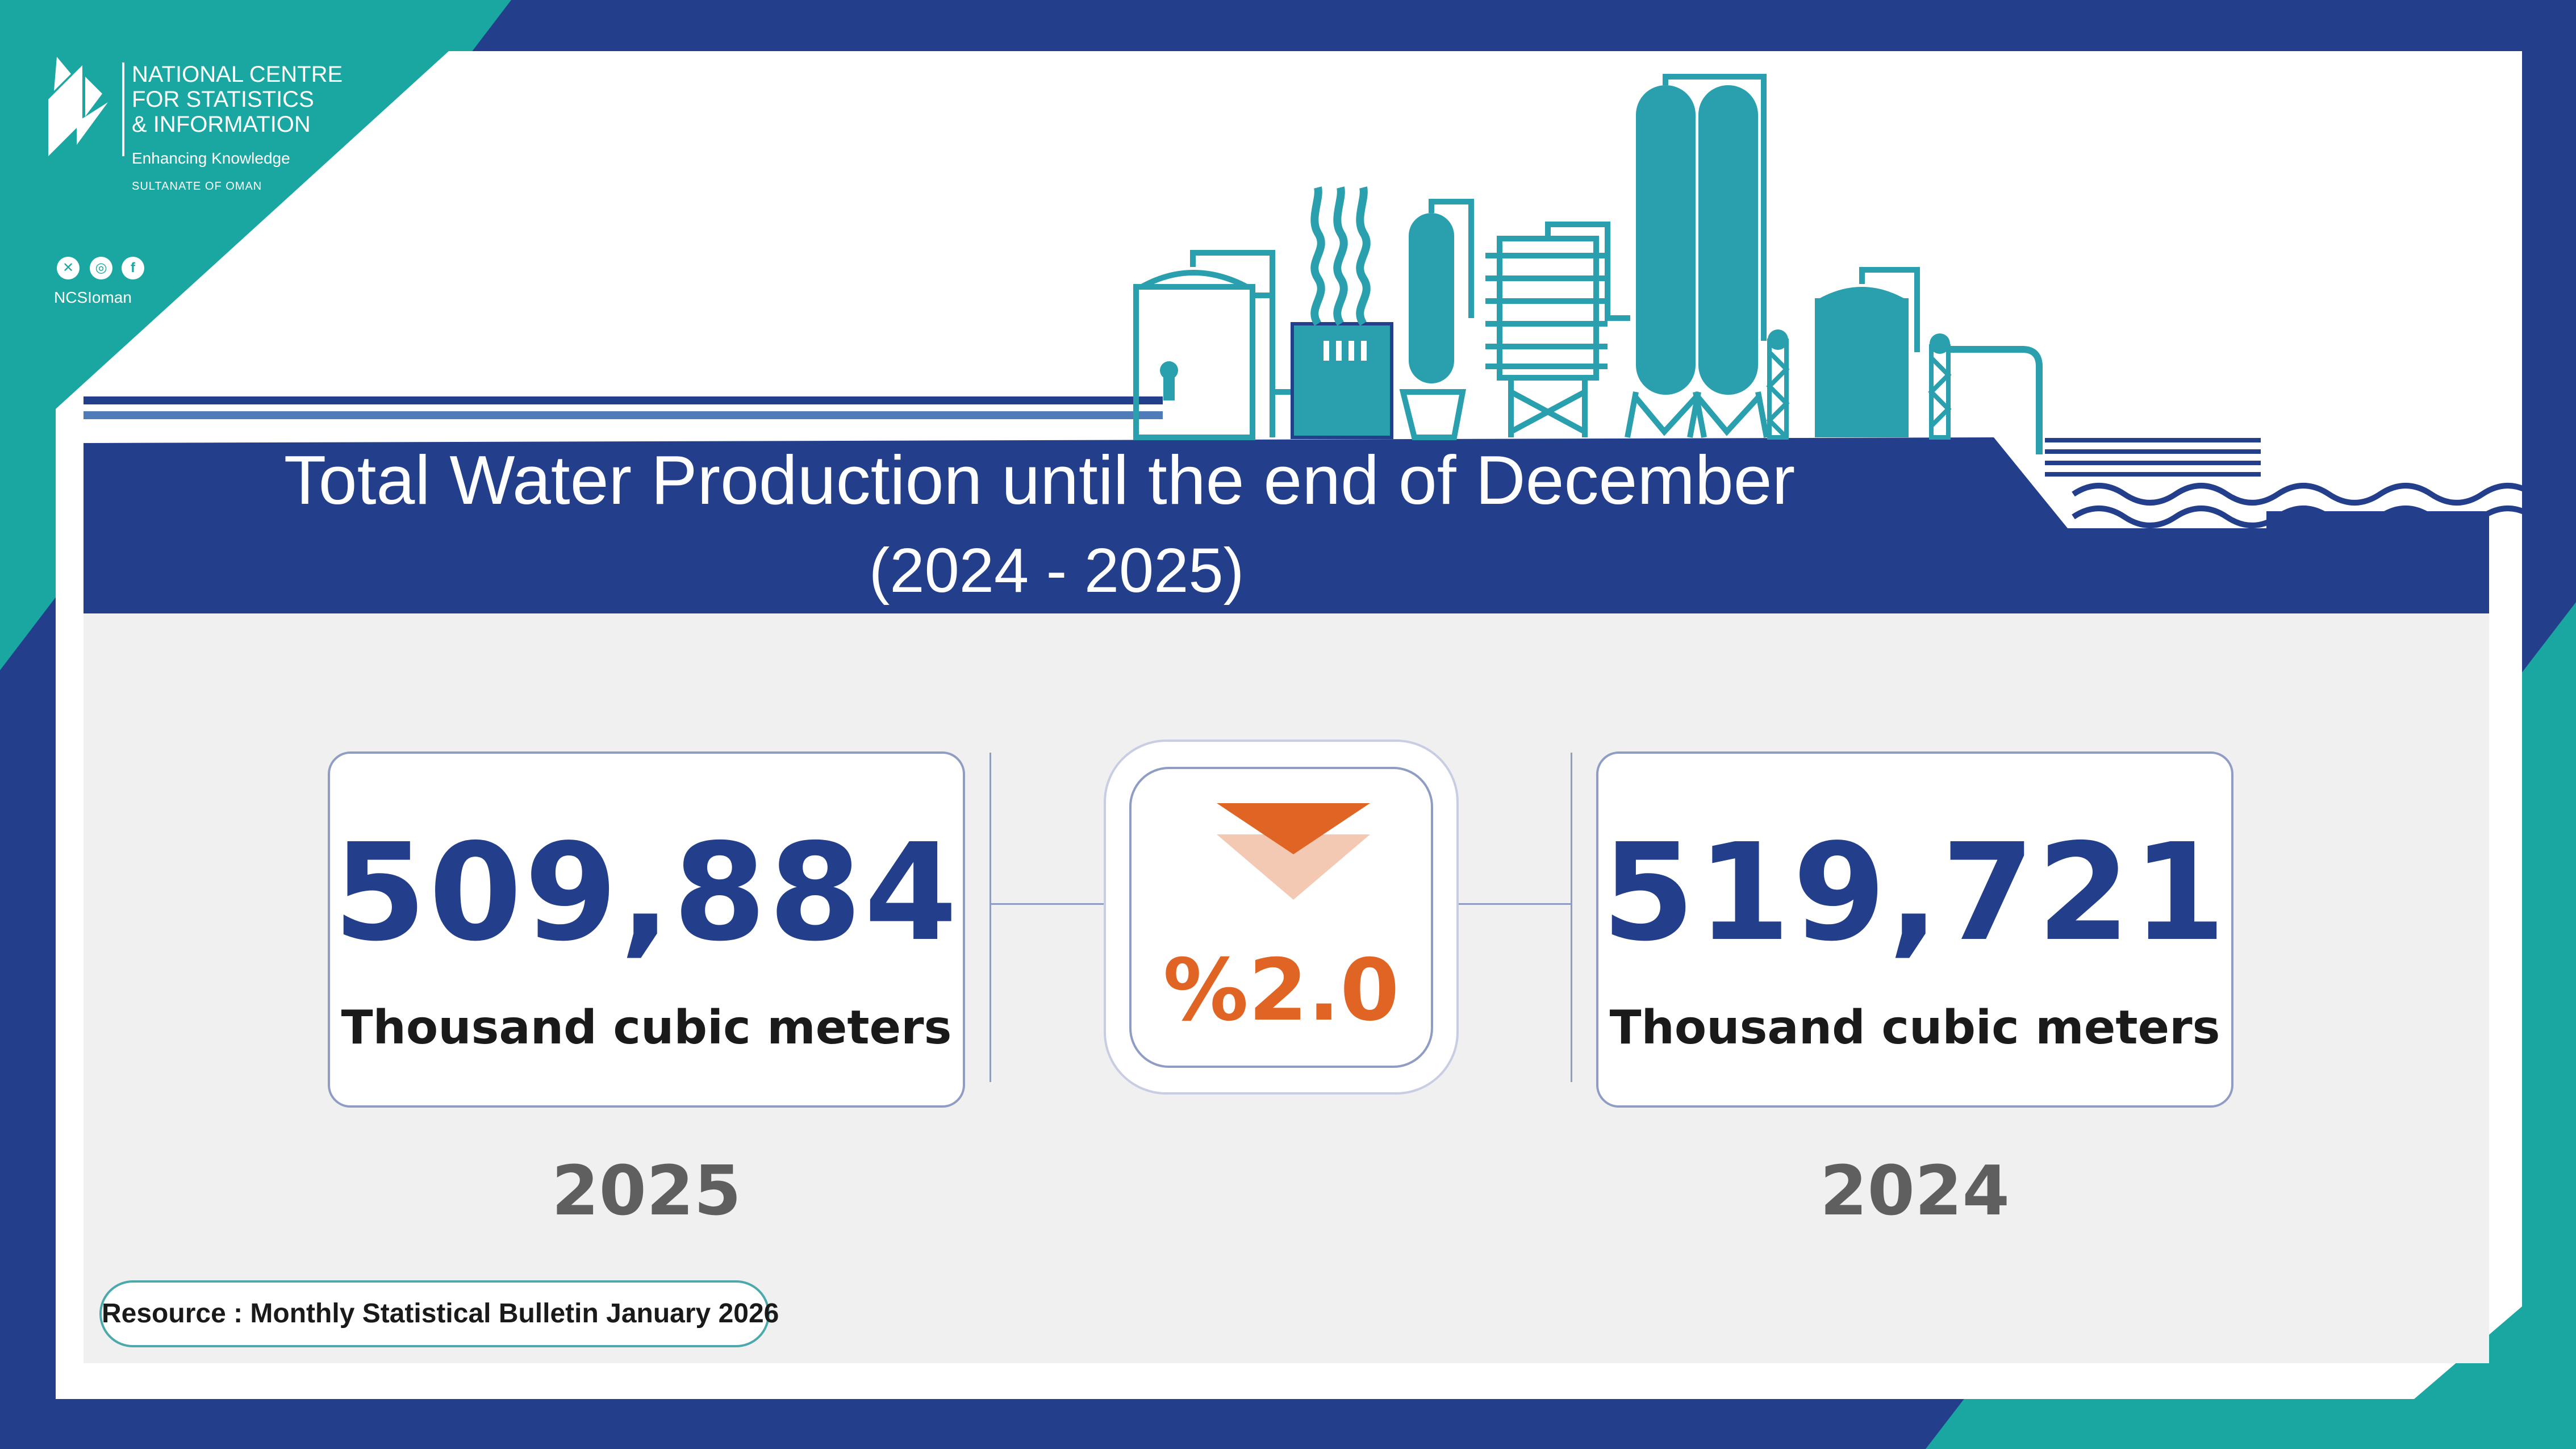 This screenshot has height=1449, width=2576. I want to click on change-percent: %2.0, so click(1281, 991).